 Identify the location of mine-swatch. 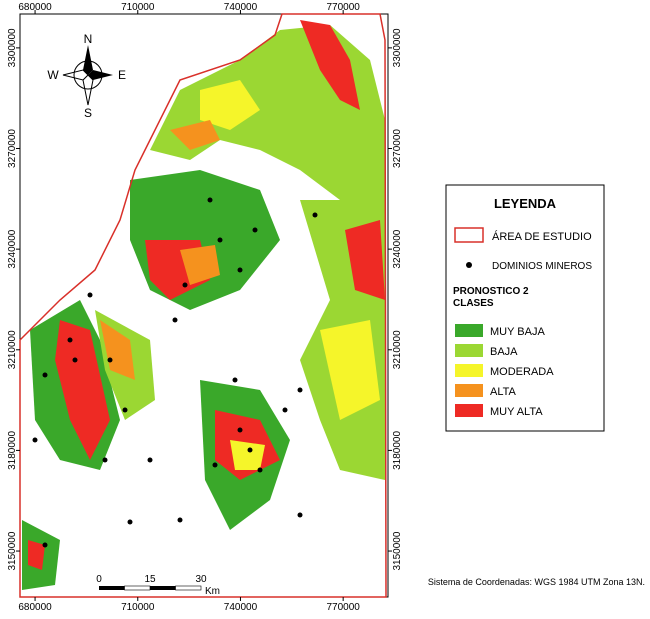
(469, 265).